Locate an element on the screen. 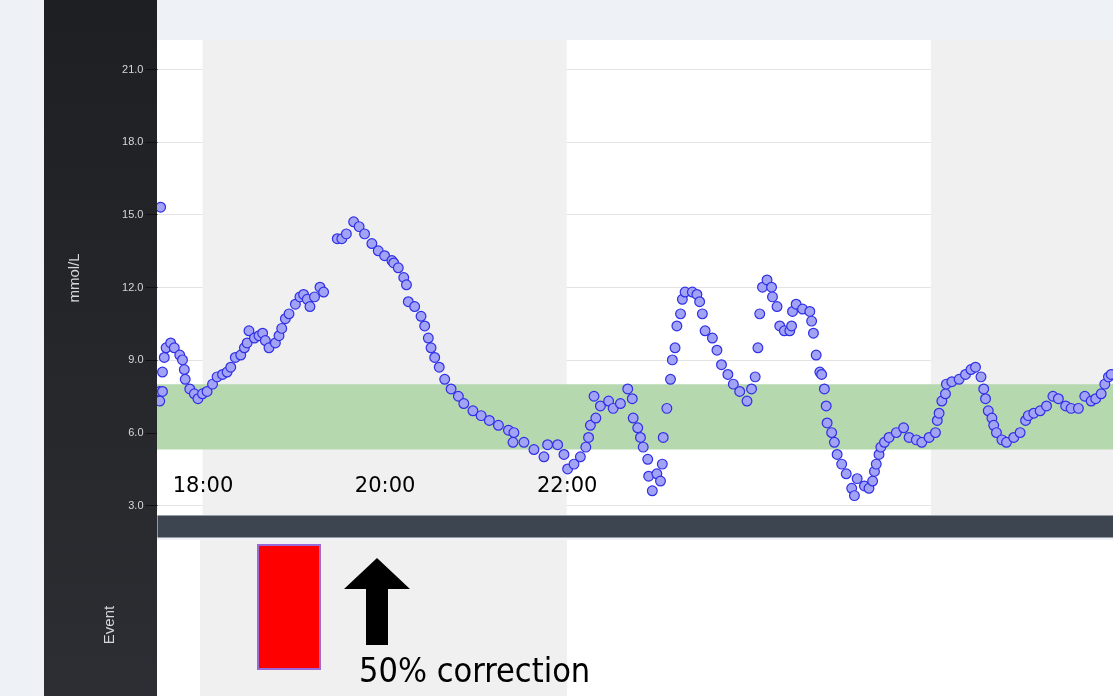 The image size is (1113, 696). y-tick-label: 12.0 is located at coordinates (133, 286).